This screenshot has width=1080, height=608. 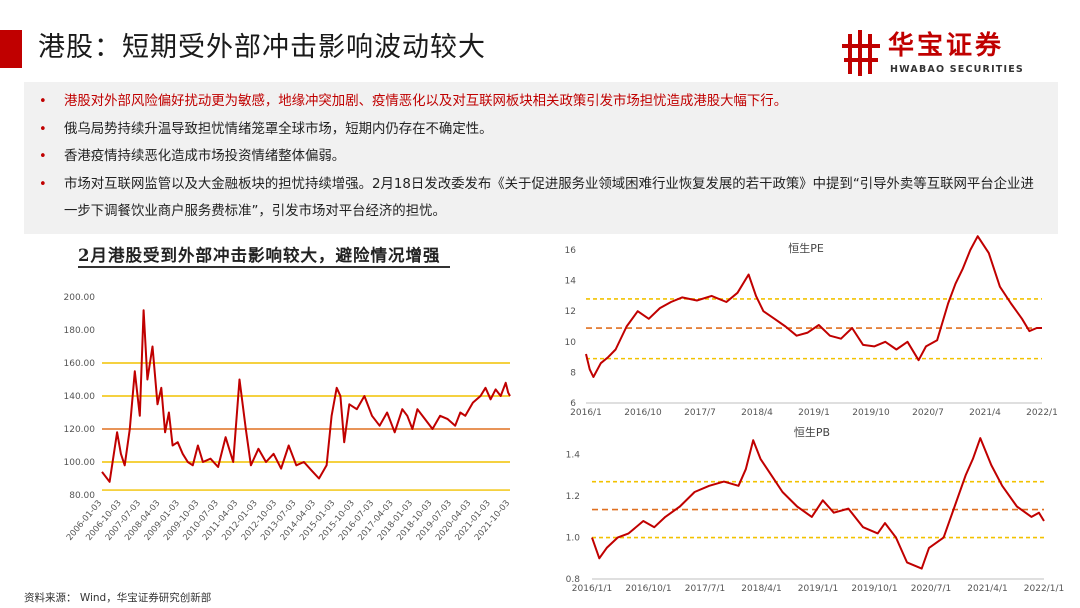 What do you see at coordinates (757, 413) in the screenshot?
I see `x-tick-label: 2018/4` at bounding box center [757, 413].